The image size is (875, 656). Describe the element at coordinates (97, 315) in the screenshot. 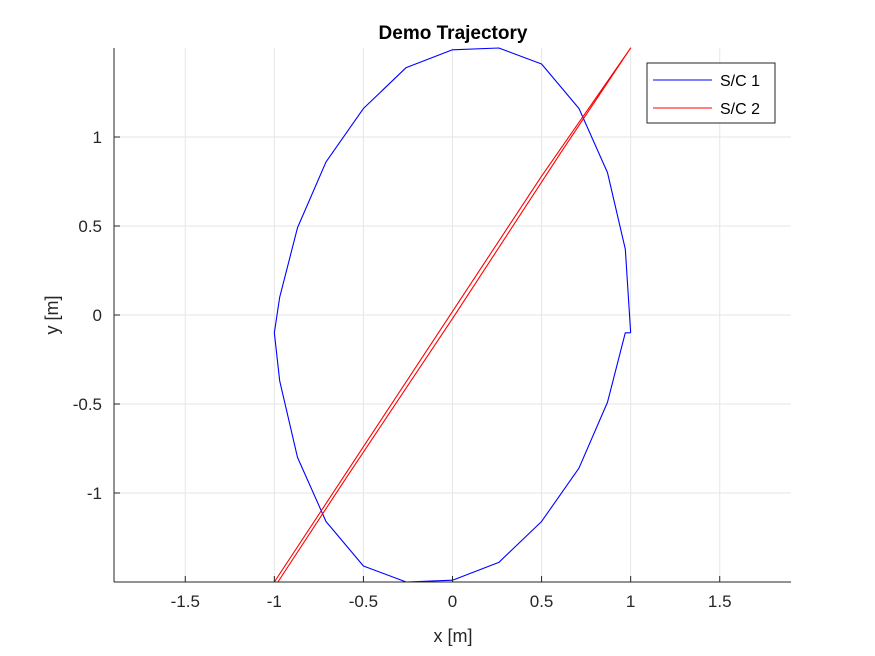

I see `y-tick-label: 0` at that location.